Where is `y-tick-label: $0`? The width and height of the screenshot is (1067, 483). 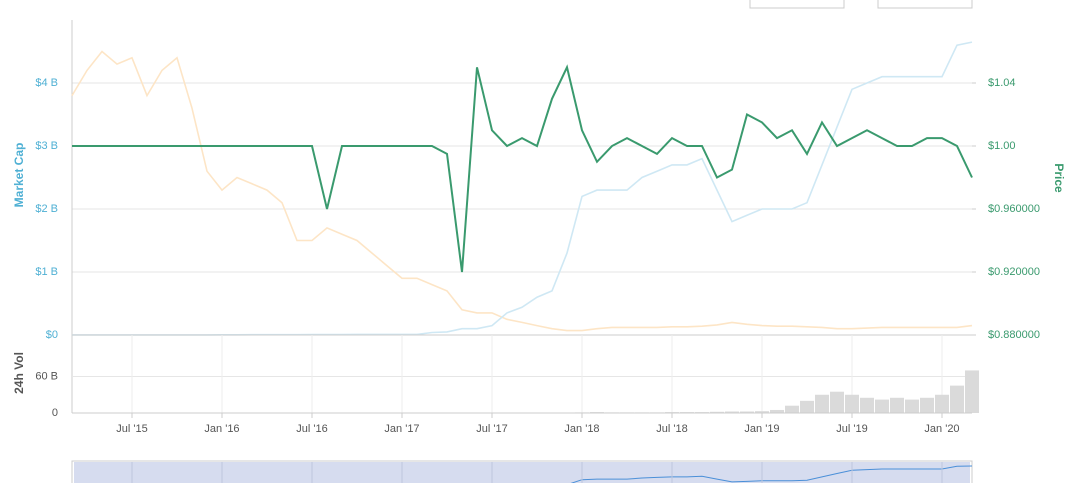
y-tick-label: $0 is located at coordinates (52, 335).